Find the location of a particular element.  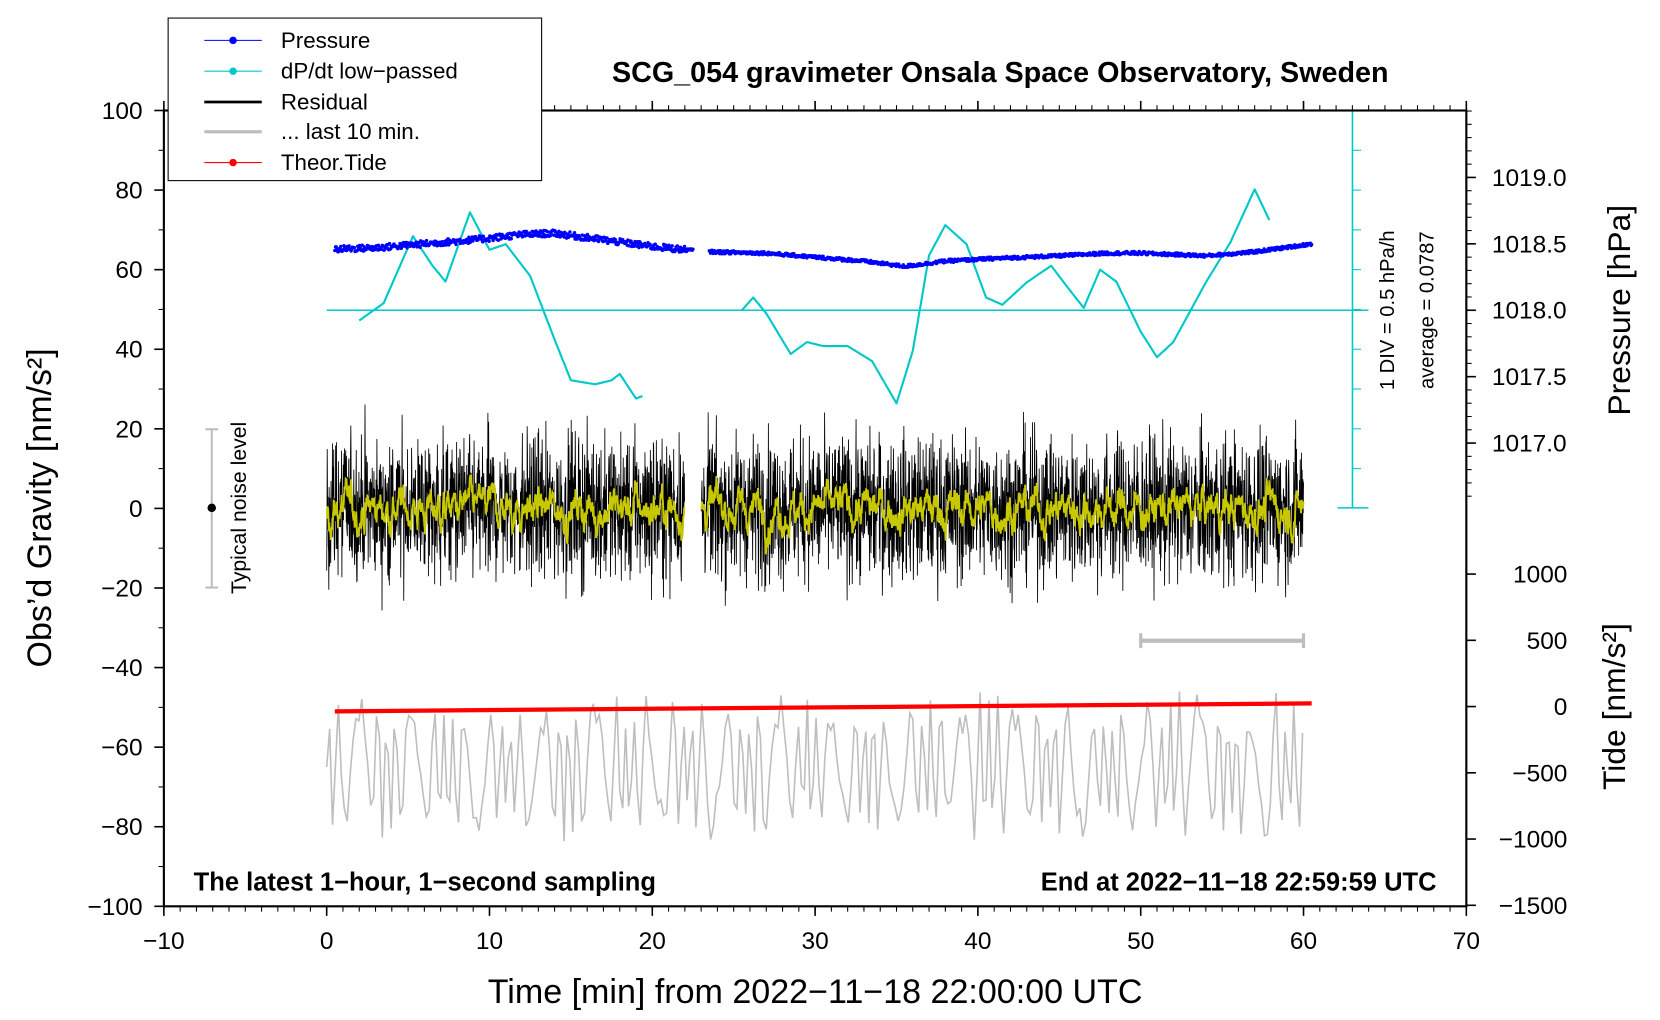

y-tick-label: 40 is located at coordinates (128, 350).